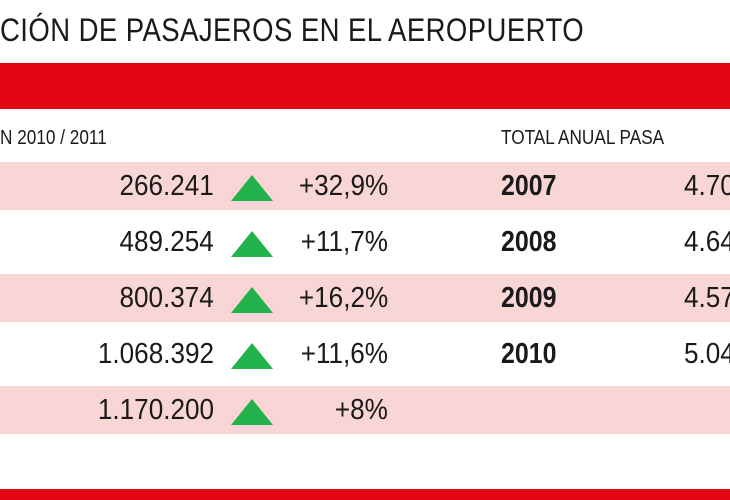 The image size is (730, 500). I want to click on table-row: 1.068.392 +11,6% 2010 5.04, so click(365, 354).